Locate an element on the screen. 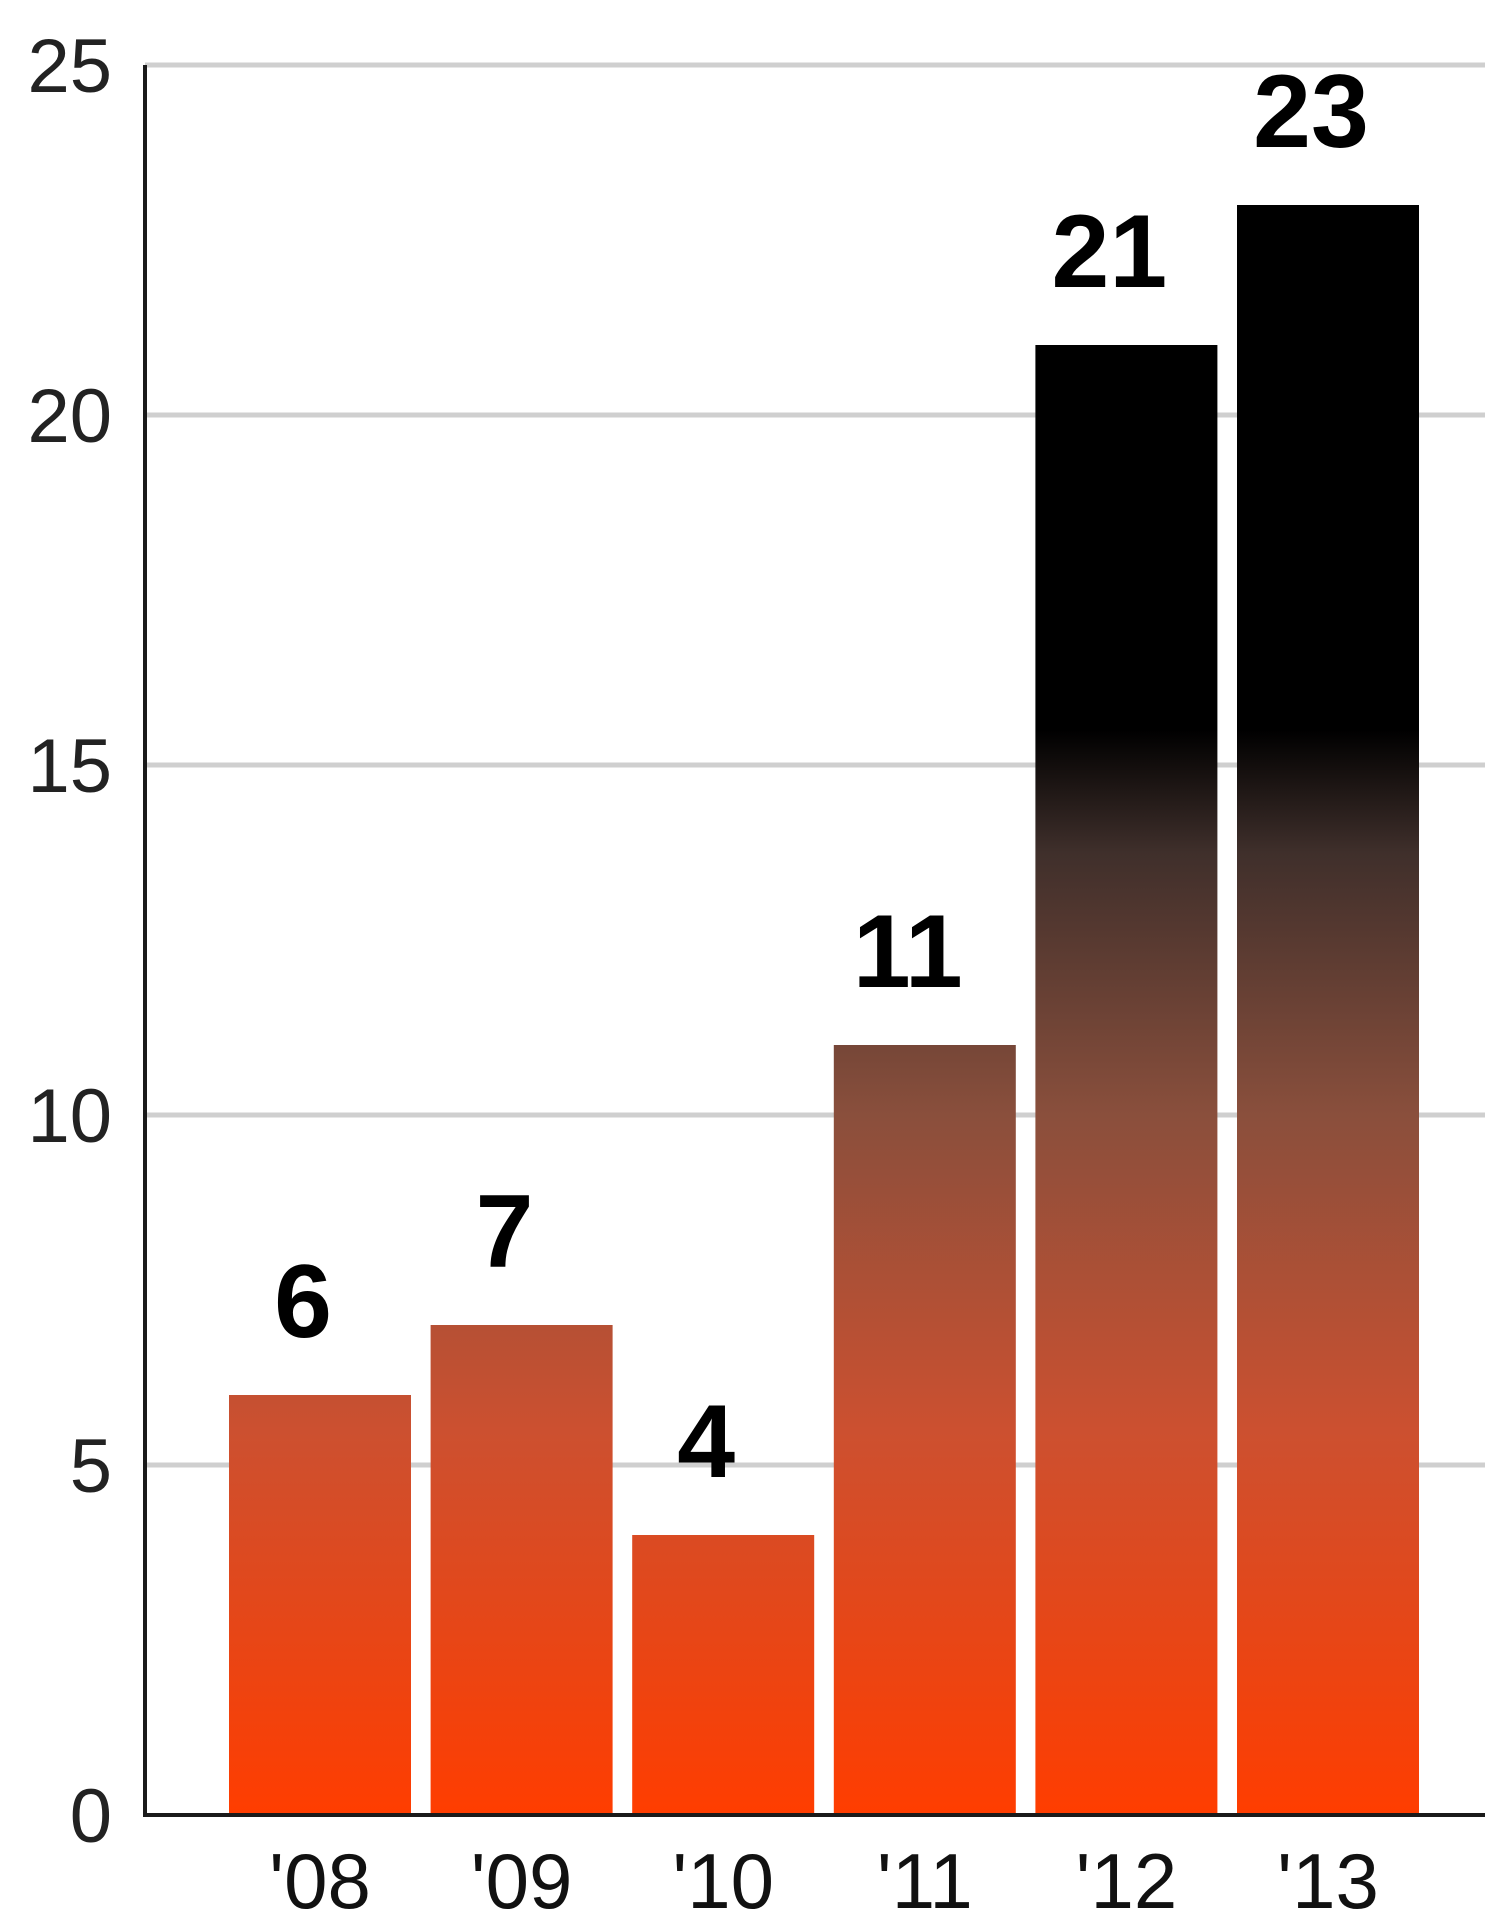  y-axis-tick-labels: 0 5 10 15 20 25 is located at coordinates (69, 941).